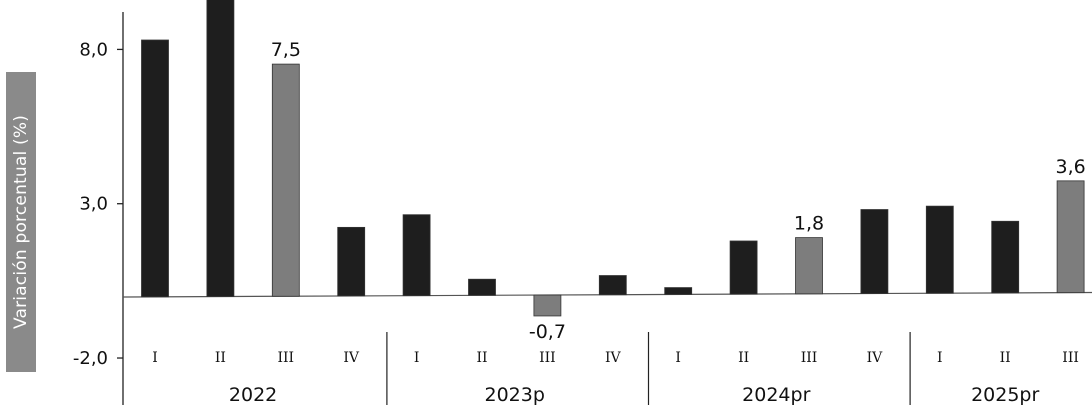 This screenshot has width=1092, height=405. Describe the element at coordinates (253, 394) in the screenshot. I see `x-group-label: 2022` at that location.